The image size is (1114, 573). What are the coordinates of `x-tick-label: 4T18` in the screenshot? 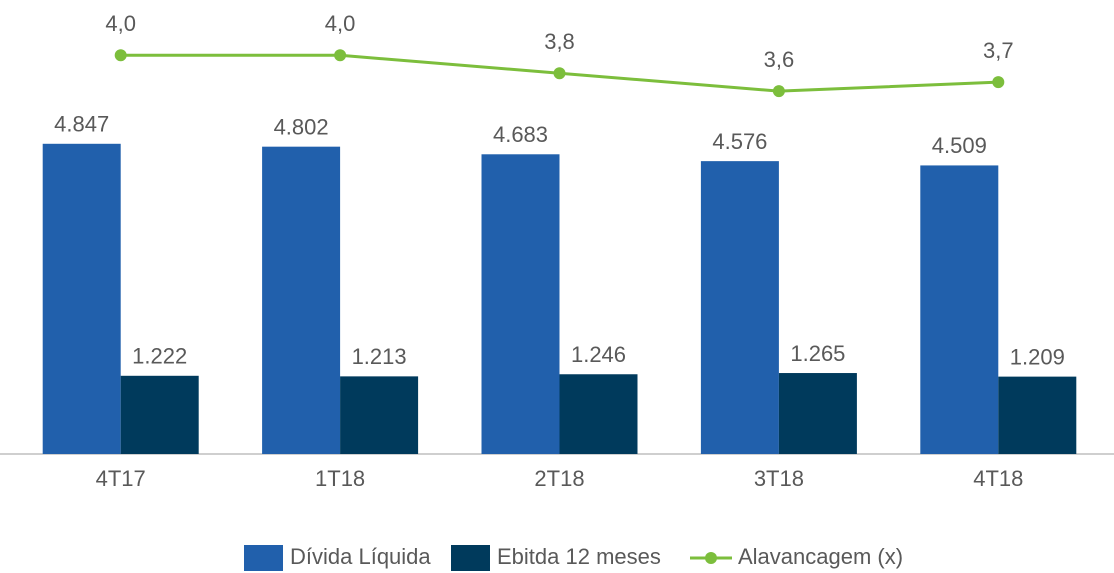 It's located at (998, 478).